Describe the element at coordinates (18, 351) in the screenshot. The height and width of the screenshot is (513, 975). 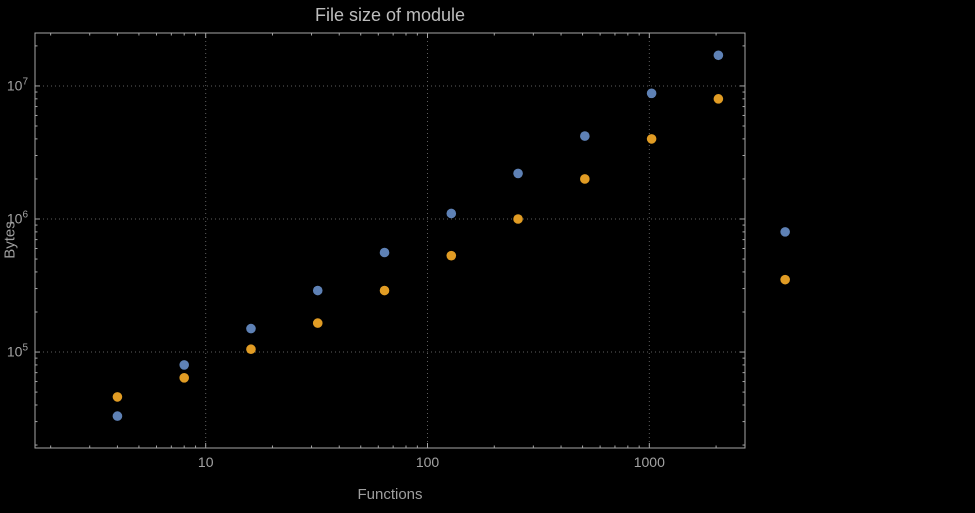
I see `y-tick-label: 10⁵` at that location.